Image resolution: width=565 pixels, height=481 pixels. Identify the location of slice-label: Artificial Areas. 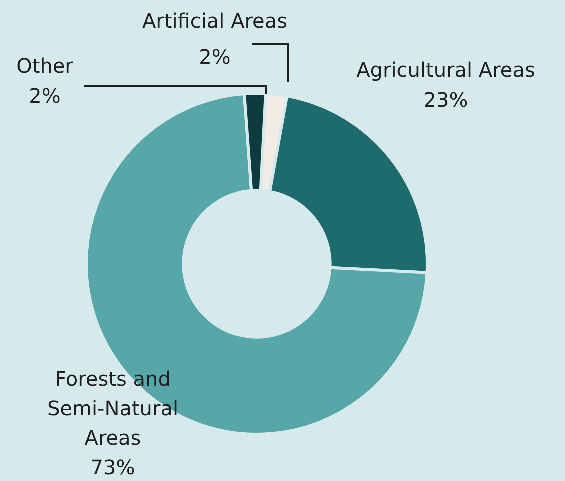
(215, 21).